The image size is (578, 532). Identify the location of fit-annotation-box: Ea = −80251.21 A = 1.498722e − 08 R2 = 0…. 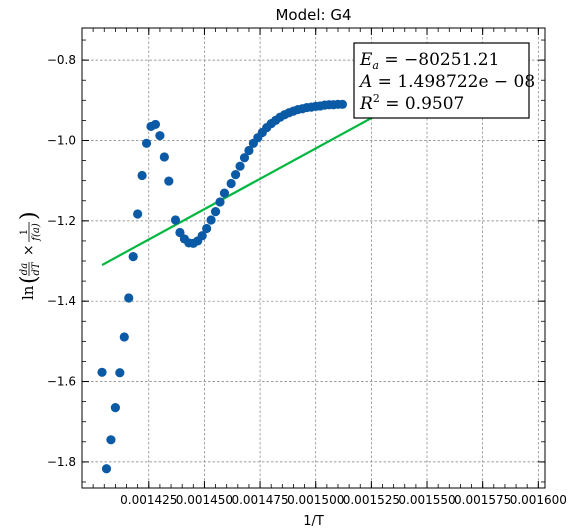
(444, 80).